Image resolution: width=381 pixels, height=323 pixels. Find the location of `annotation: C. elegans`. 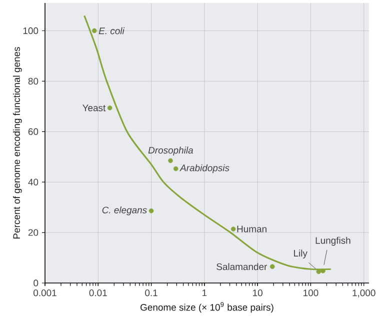

annotation: C. elegans is located at coordinates (124, 211).